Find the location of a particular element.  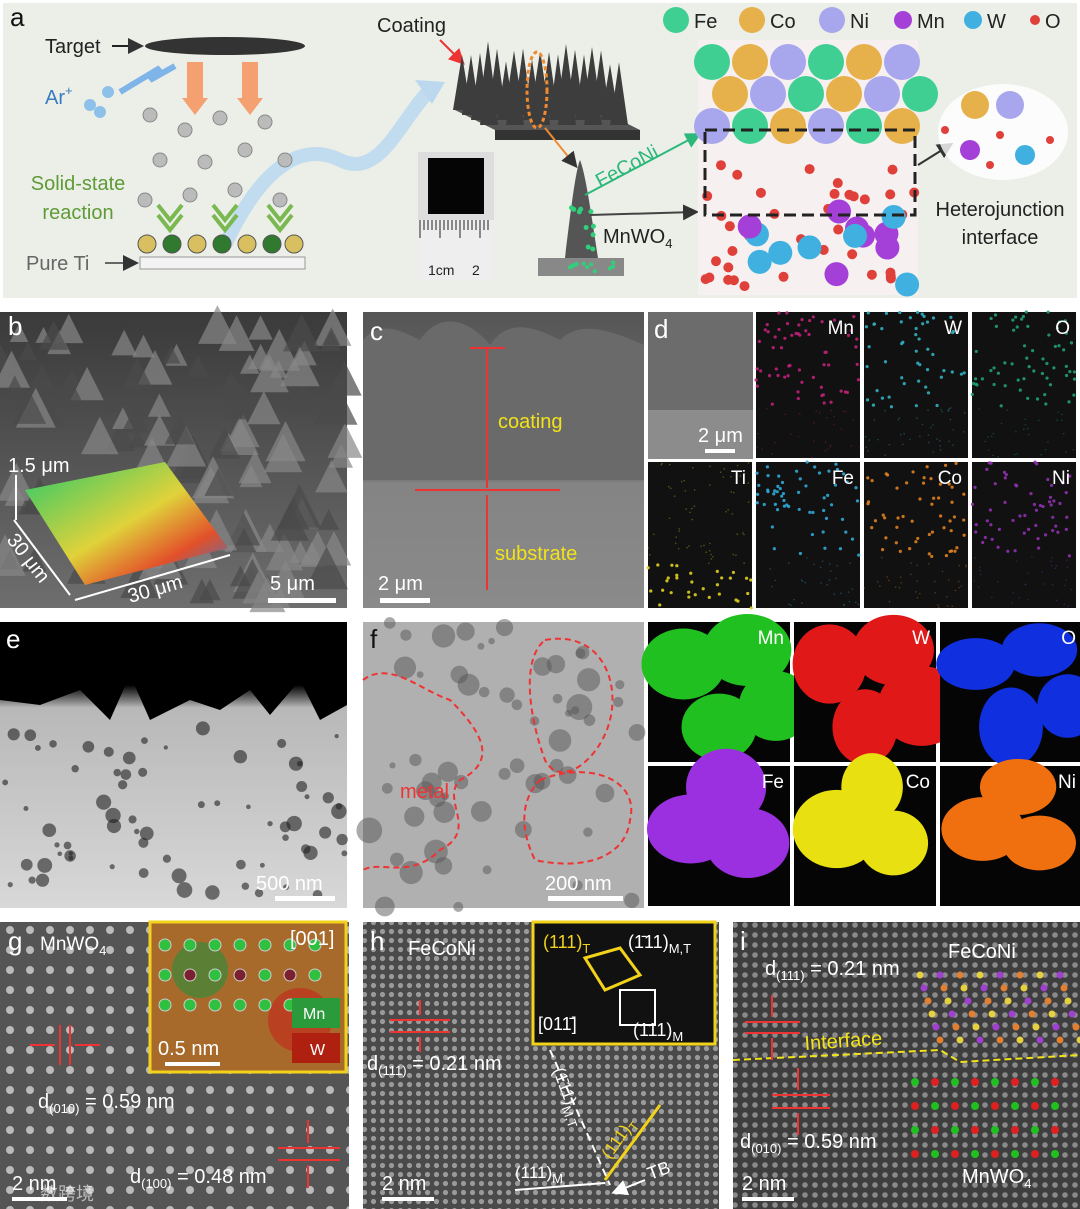

label: = 0.59 nm is located at coordinates (828, 1142).